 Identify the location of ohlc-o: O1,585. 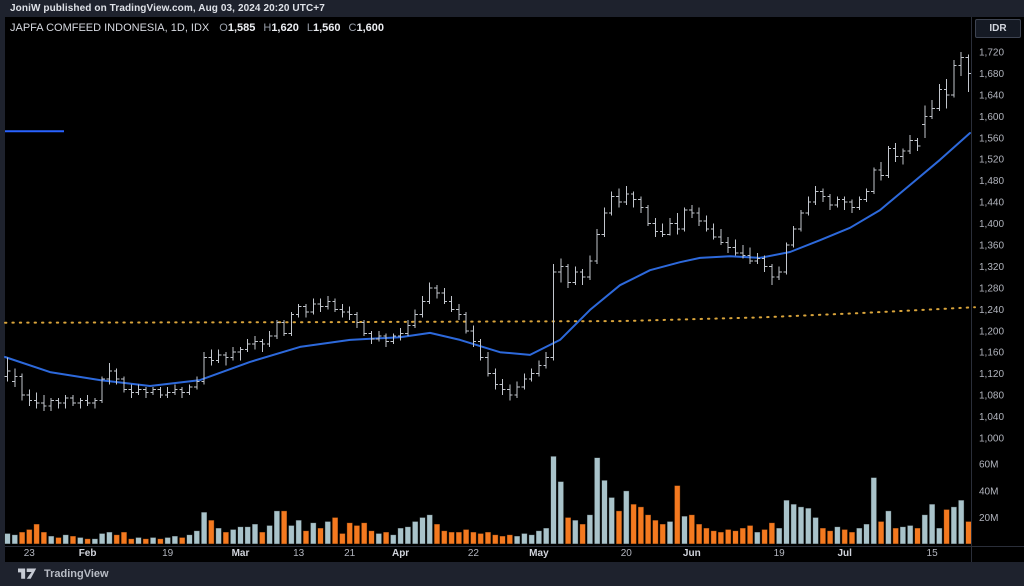
(237, 28).